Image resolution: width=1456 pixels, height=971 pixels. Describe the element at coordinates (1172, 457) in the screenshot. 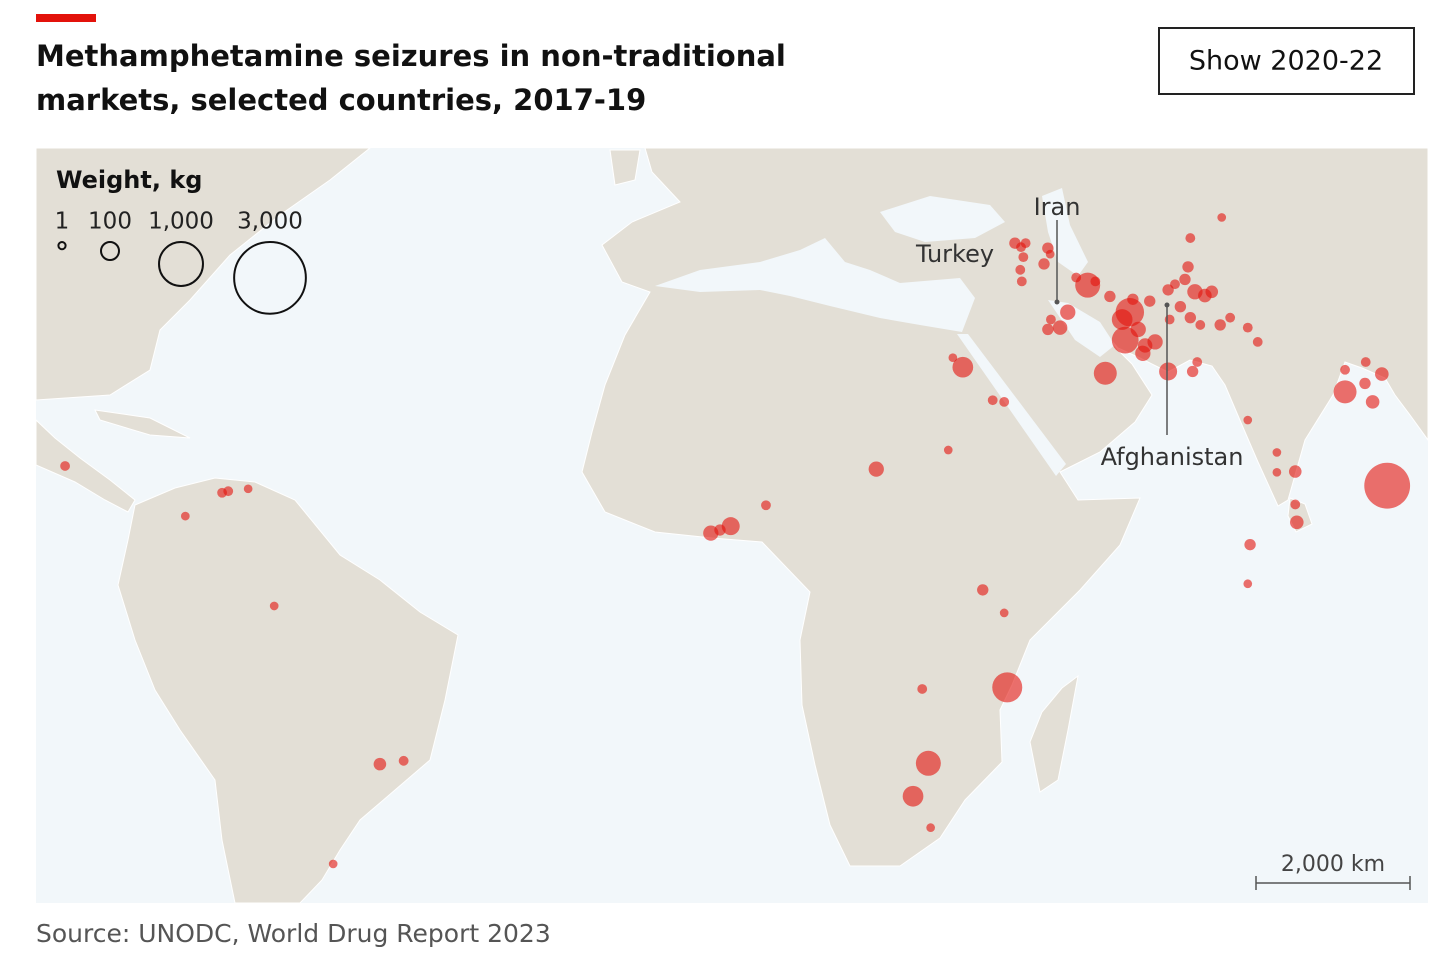

I see `country-label: Afghanistan` at that location.